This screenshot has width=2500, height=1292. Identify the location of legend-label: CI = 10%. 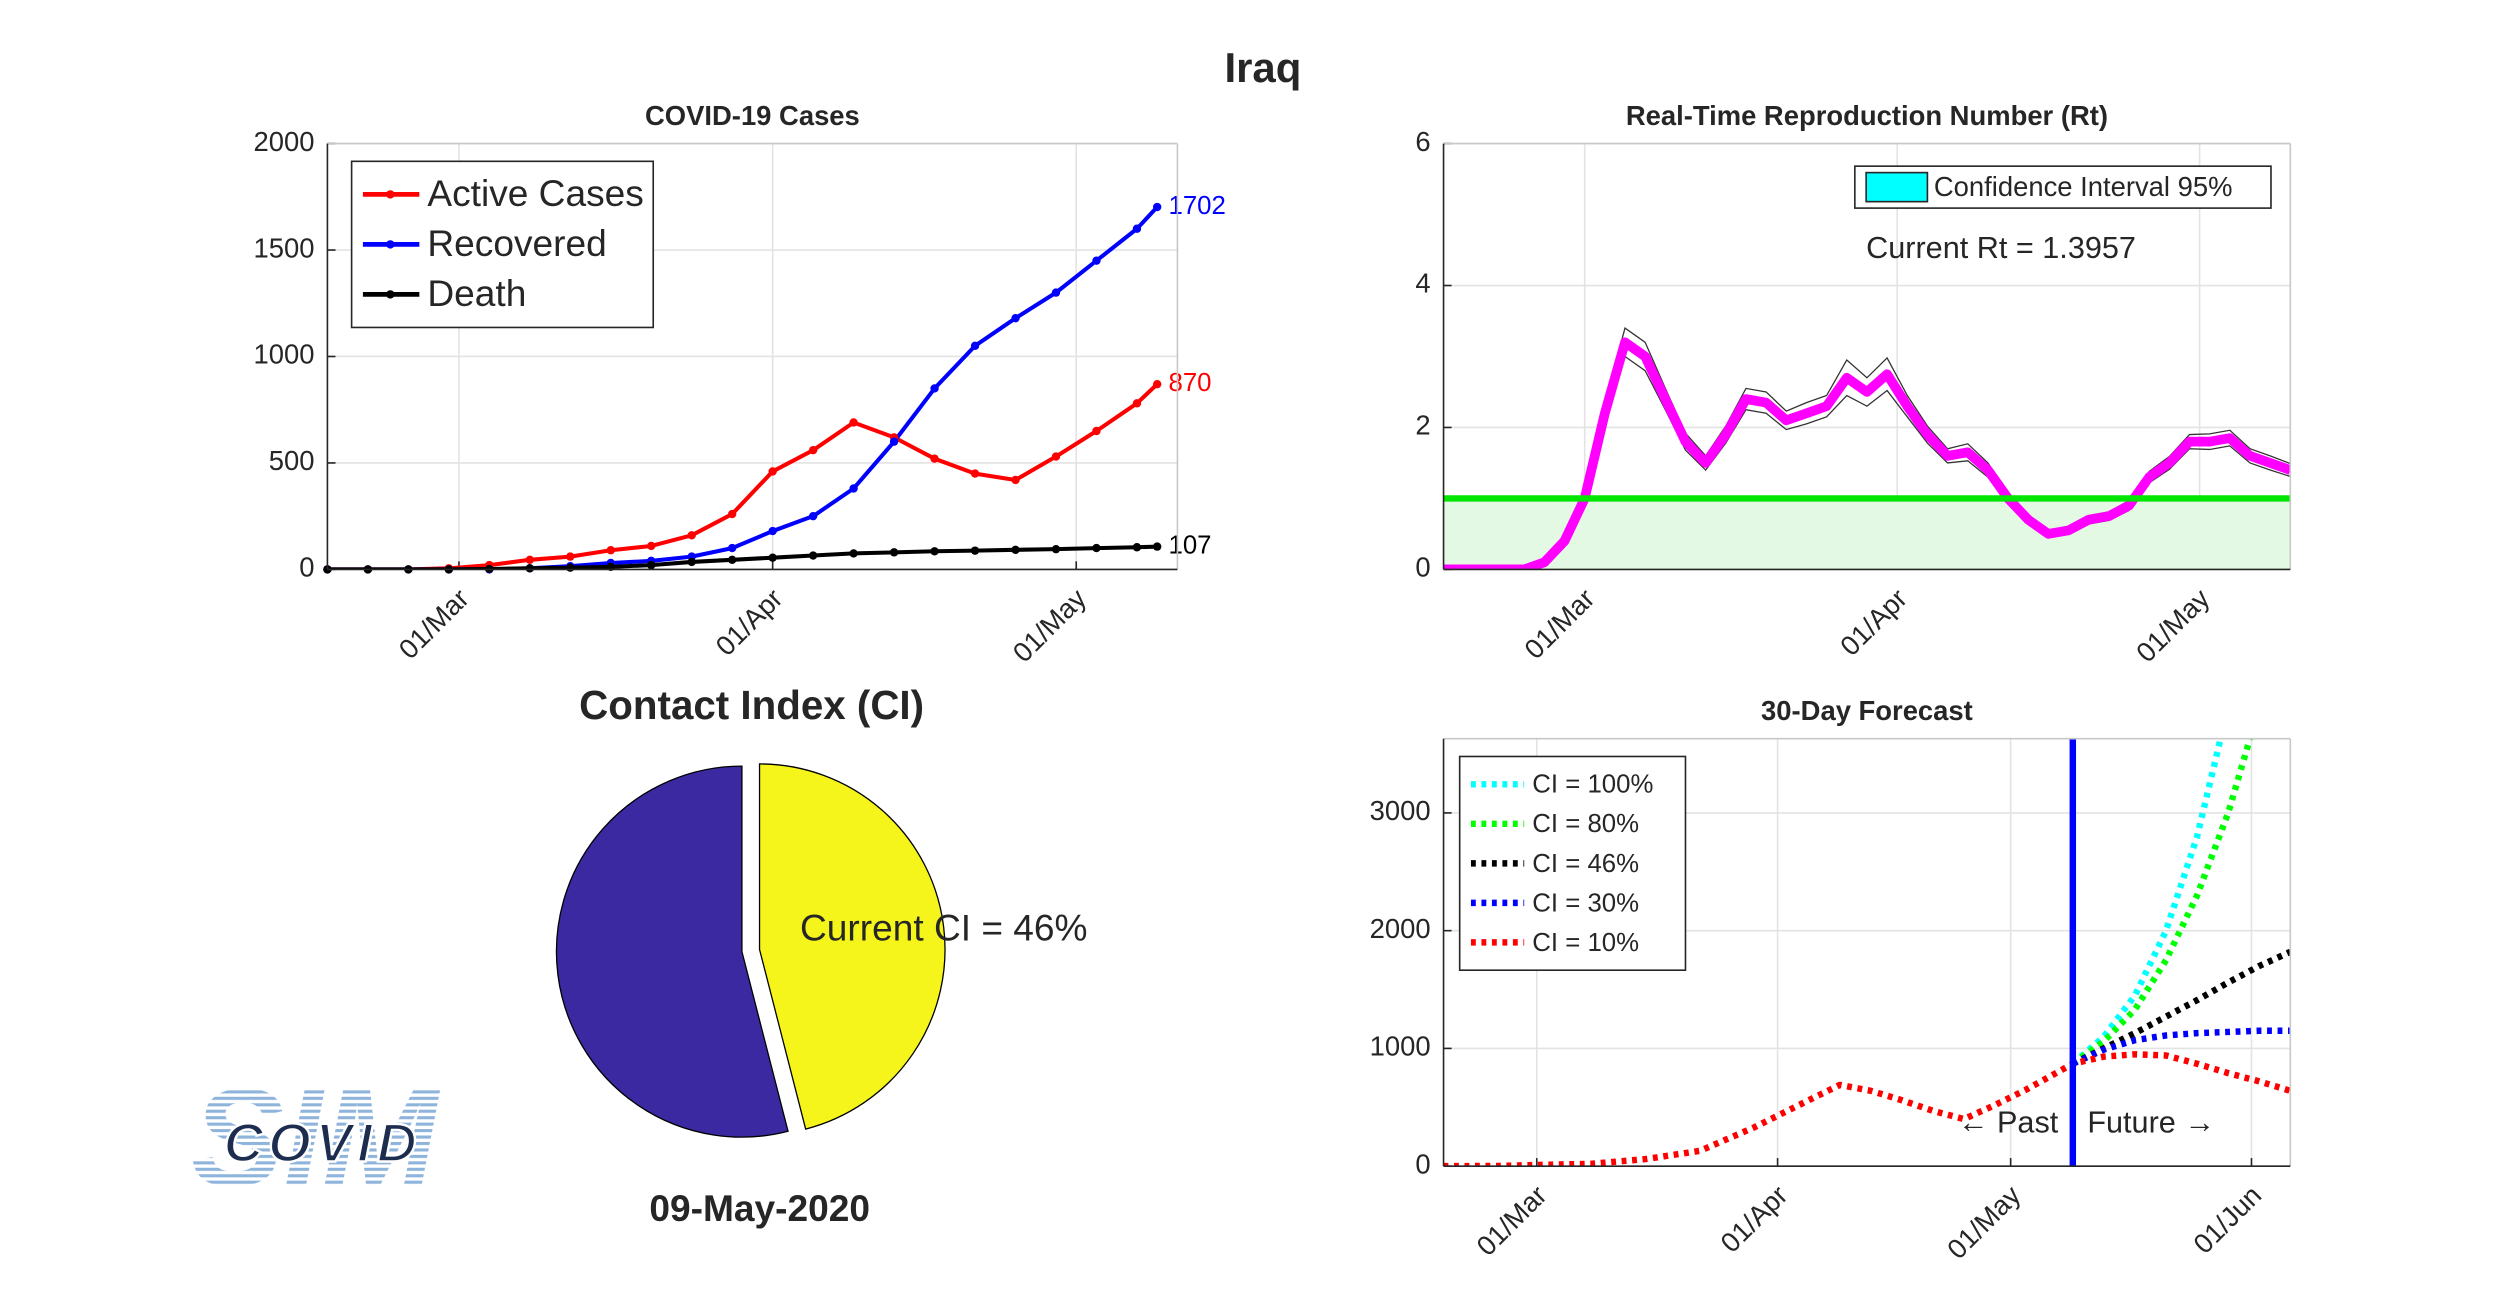
(1585, 943).